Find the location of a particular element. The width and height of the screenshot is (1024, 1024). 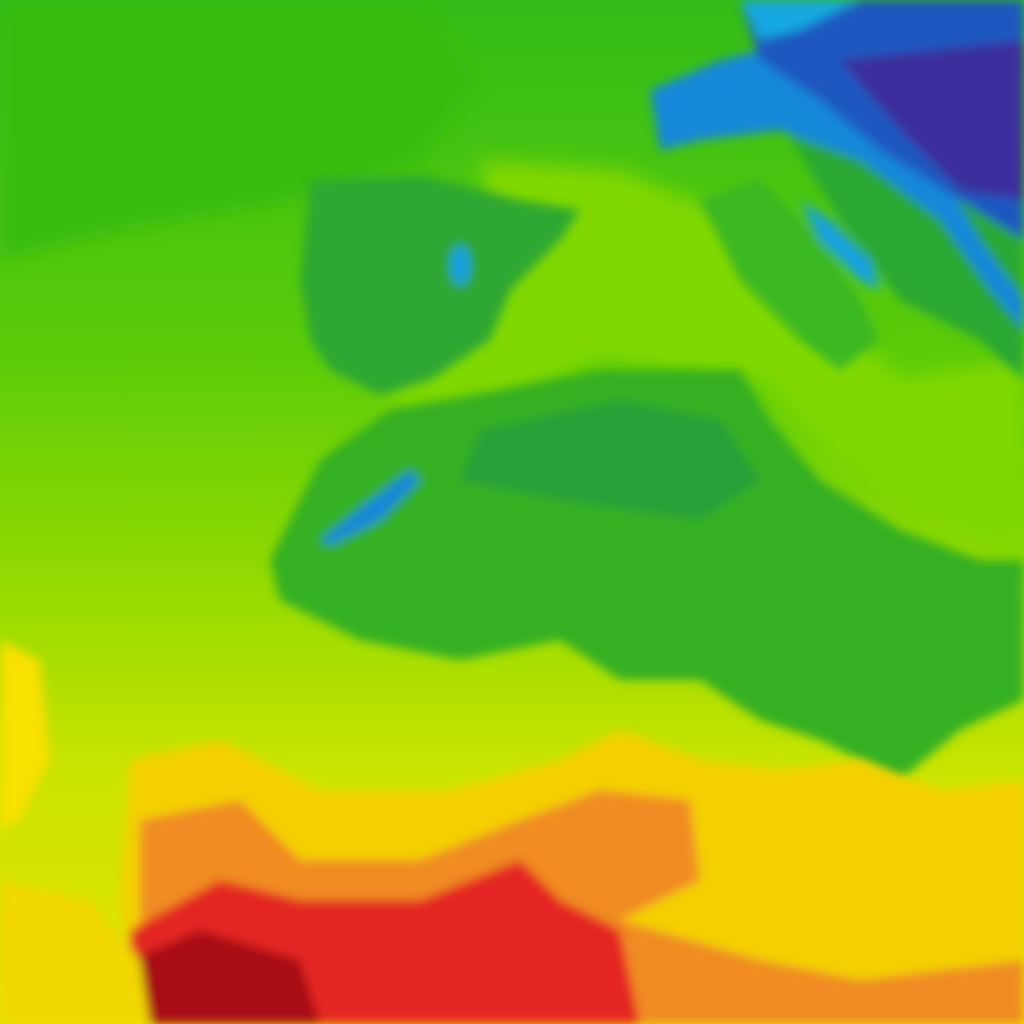

alps-region is located at coordinates (837, 185).